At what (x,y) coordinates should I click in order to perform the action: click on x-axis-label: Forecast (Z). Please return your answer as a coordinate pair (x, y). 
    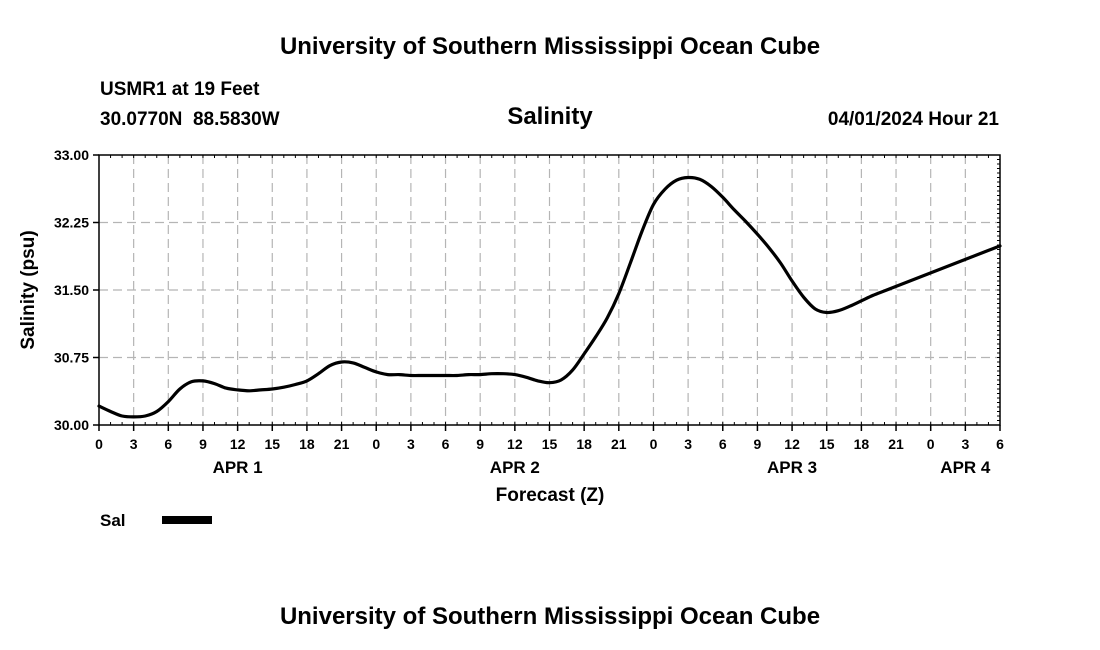
    Looking at the image, I should click on (550, 495).